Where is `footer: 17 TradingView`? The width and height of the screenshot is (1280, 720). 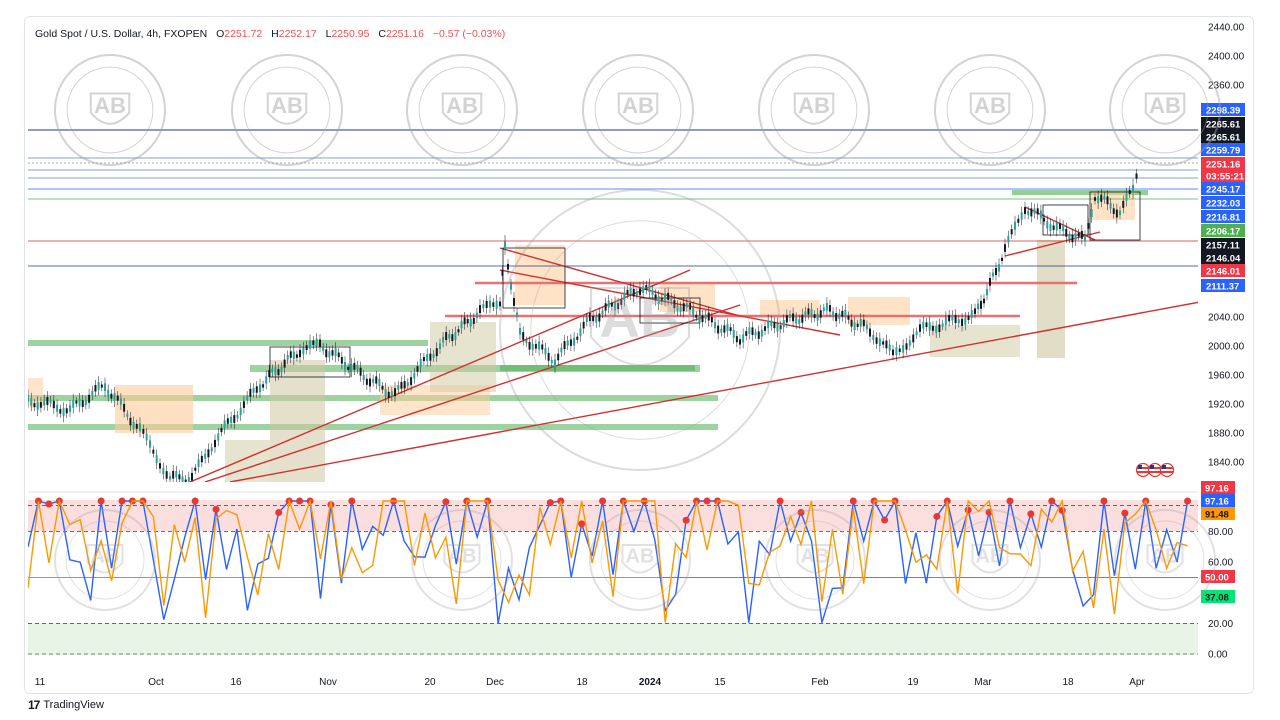
footer: 17 TradingView is located at coordinates (66, 705).